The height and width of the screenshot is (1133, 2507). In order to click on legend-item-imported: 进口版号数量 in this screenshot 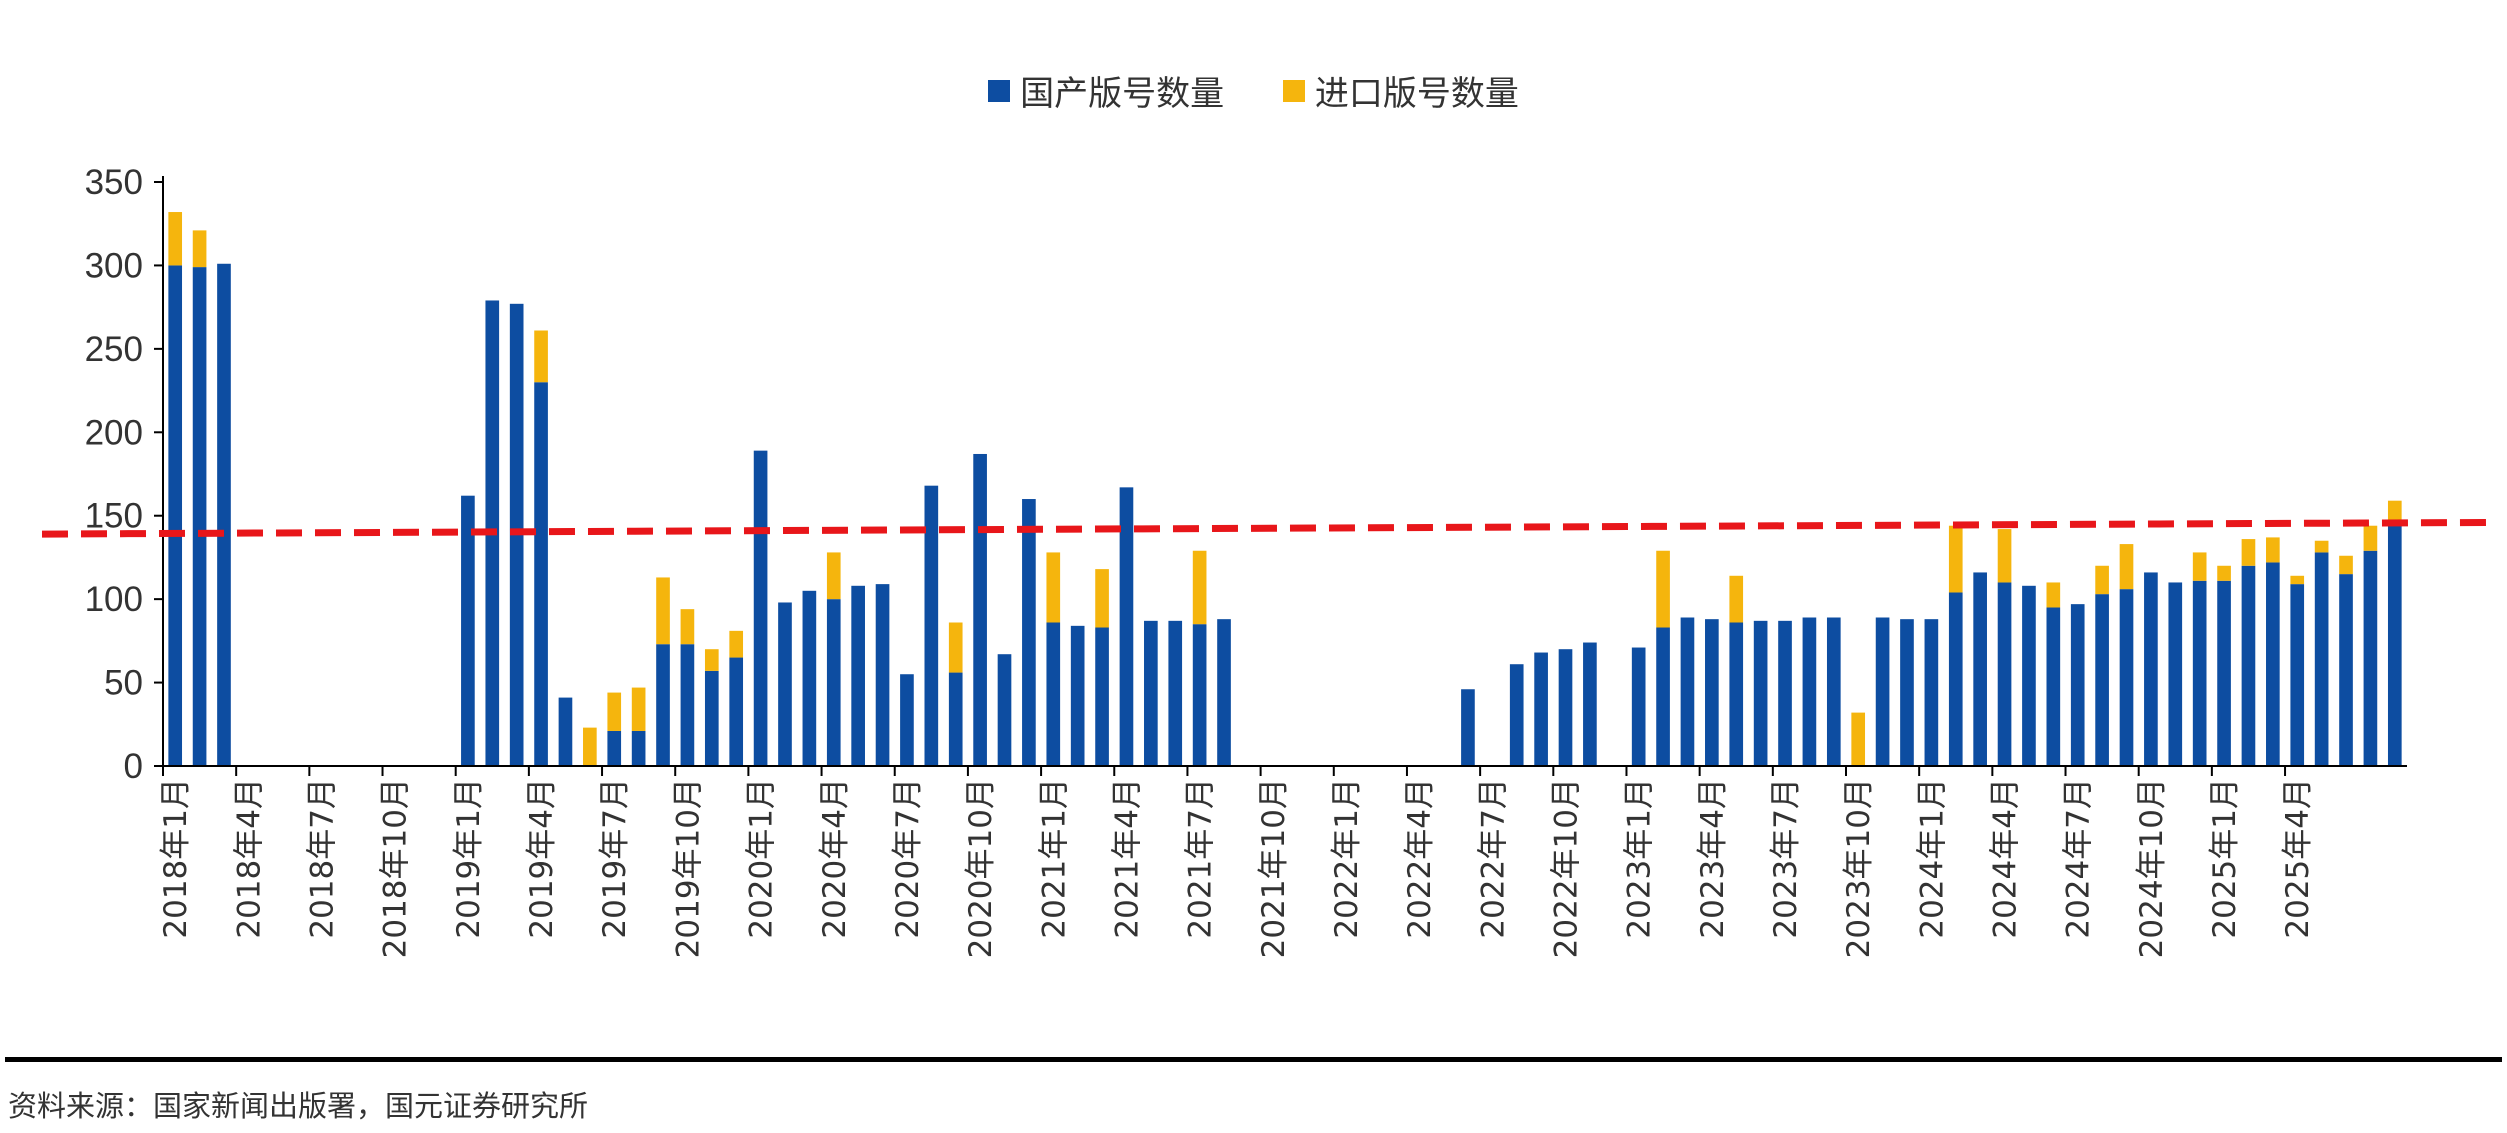, I will do `click(1400, 90)`.